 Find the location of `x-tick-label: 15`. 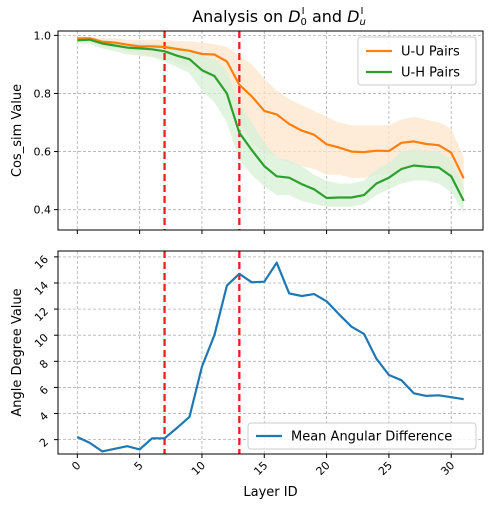

x-tick-label: 15 is located at coordinates (260, 468).